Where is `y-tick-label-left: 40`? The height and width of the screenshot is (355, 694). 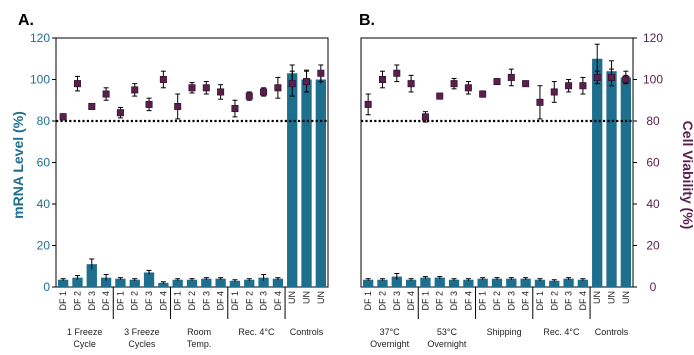 y-tick-label-left: 40 is located at coordinates (44, 204).